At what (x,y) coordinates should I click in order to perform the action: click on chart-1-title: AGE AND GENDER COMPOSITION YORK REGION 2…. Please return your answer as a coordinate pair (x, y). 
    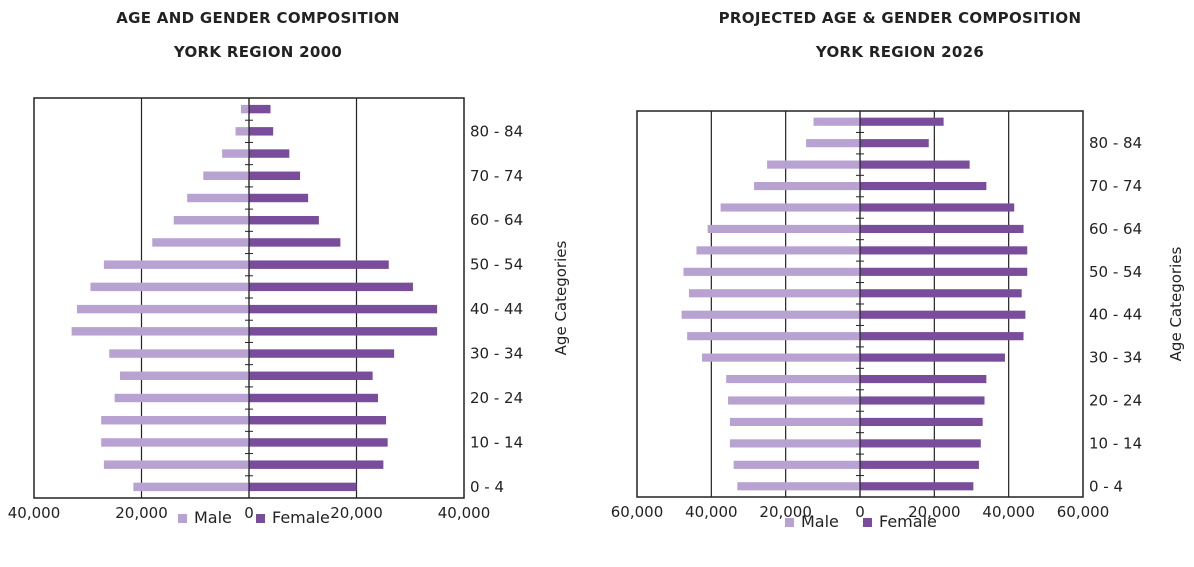
    Looking at the image, I should click on (258, 42).